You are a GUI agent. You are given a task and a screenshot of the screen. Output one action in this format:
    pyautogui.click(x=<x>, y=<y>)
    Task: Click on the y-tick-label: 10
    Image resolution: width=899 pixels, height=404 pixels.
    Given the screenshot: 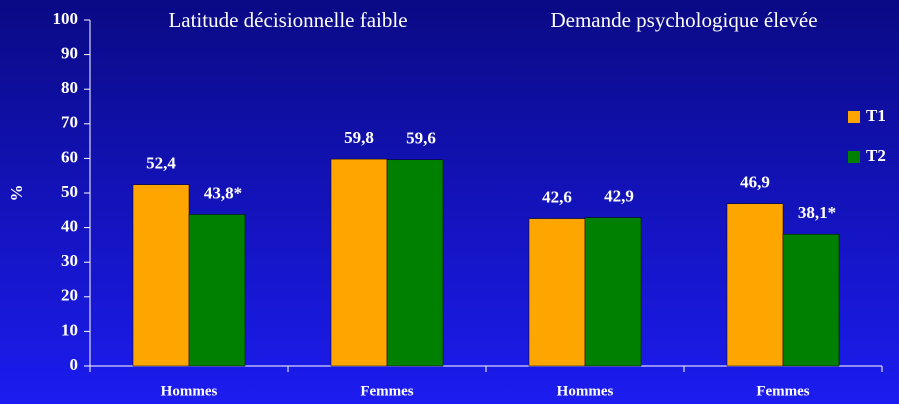 What is the action you would take?
    pyautogui.click(x=69, y=329)
    